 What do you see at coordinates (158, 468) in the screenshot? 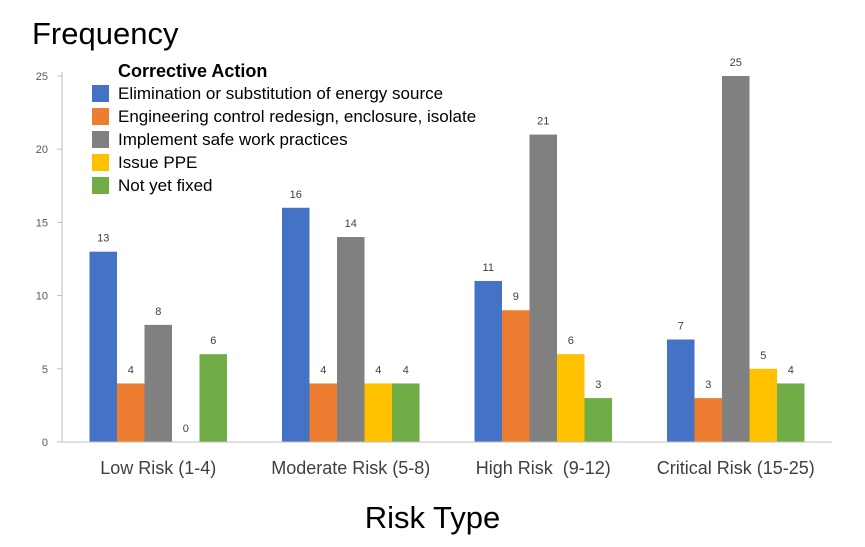
I see `x-tick-label: Low Risk (1-4)` at bounding box center [158, 468].